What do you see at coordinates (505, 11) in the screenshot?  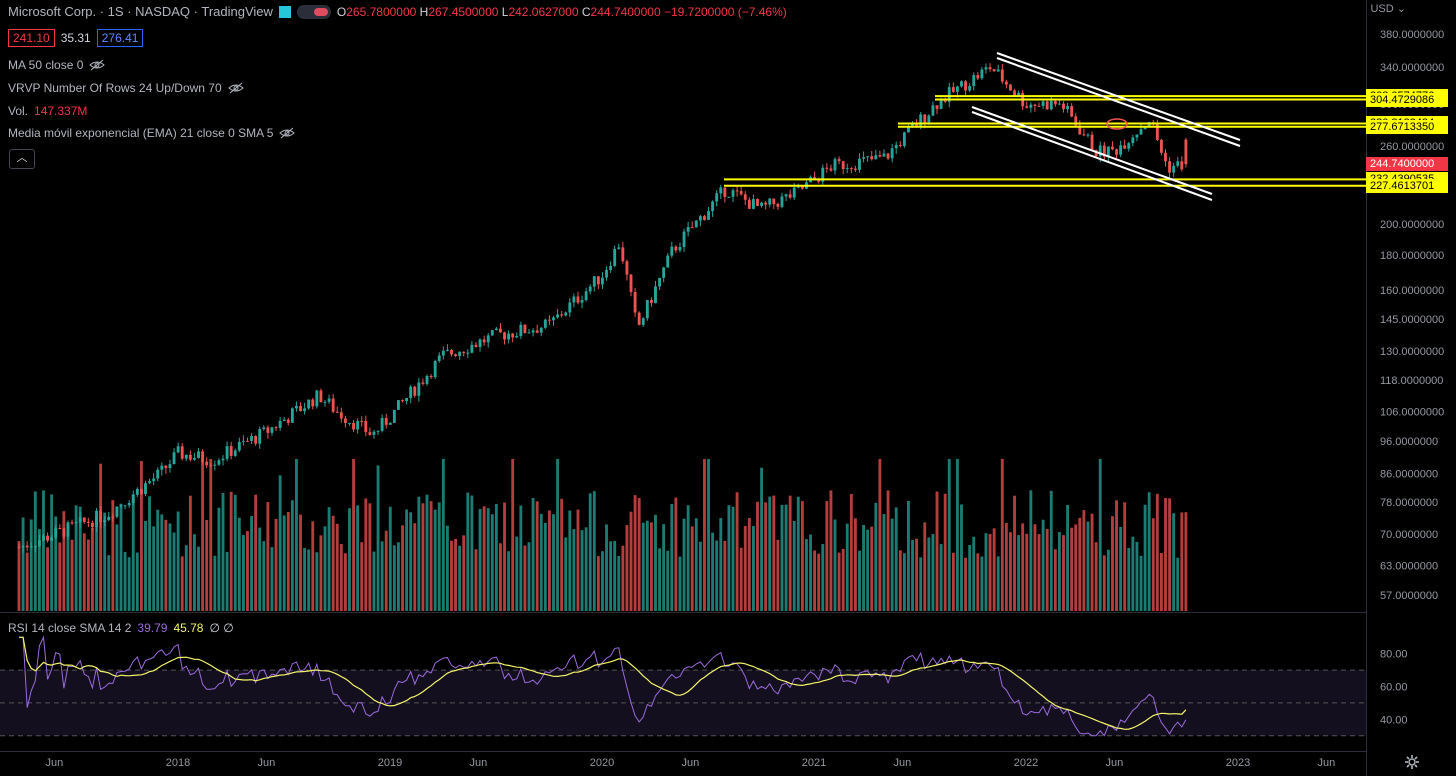 I see `low-label: L` at bounding box center [505, 11].